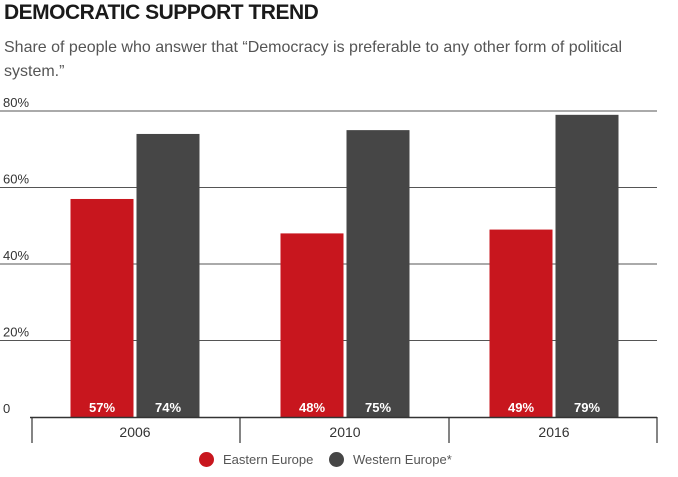 This screenshot has width=678, height=477. What do you see at coordinates (378, 273) in the screenshot?
I see `bar-western-europe-2010` at bounding box center [378, 273].